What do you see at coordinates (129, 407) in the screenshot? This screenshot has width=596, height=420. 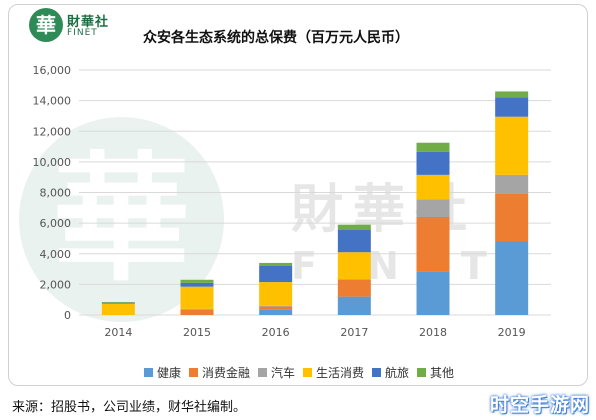 I see `source-note: 来源：招股书，公司业绩，财华社编制。` at bounding box center [129, 407].